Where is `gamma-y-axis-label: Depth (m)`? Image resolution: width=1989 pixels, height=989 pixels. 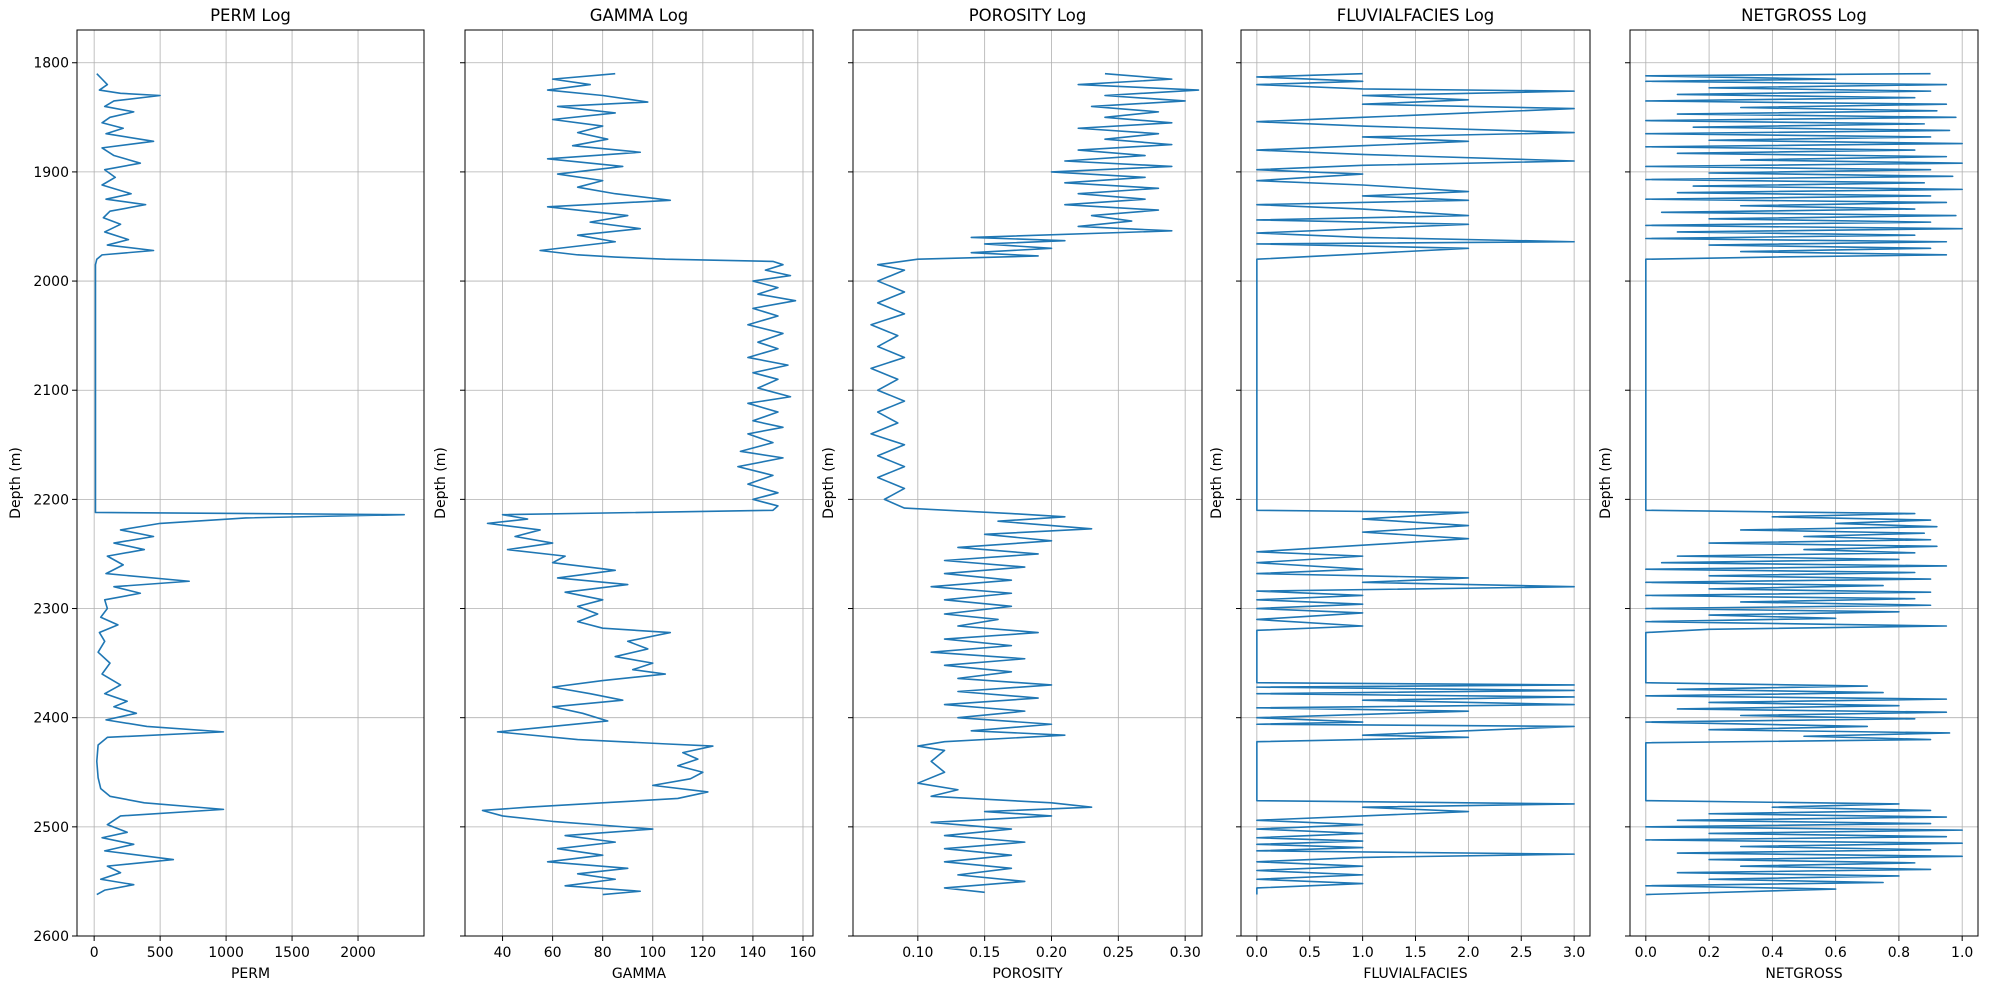
gamma-y-axis-label: Depth (m) is located at coordinates (441, 483).